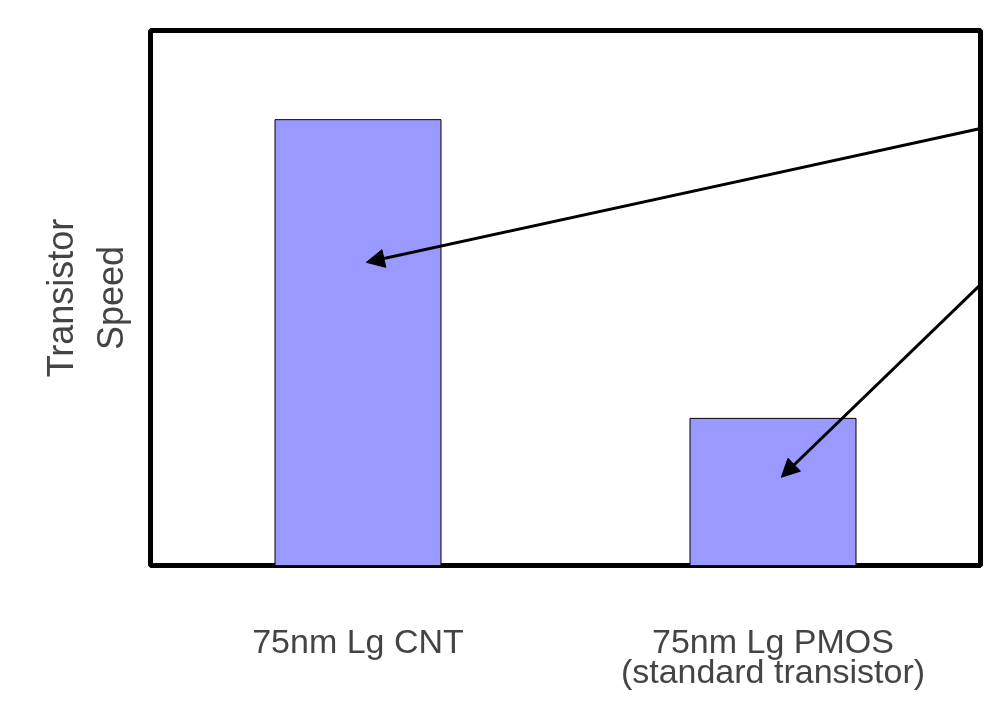  Describe the element at coordinates (85, 298) in the screenshot. I see `y-axis-title: Transistor Speed` at that location.